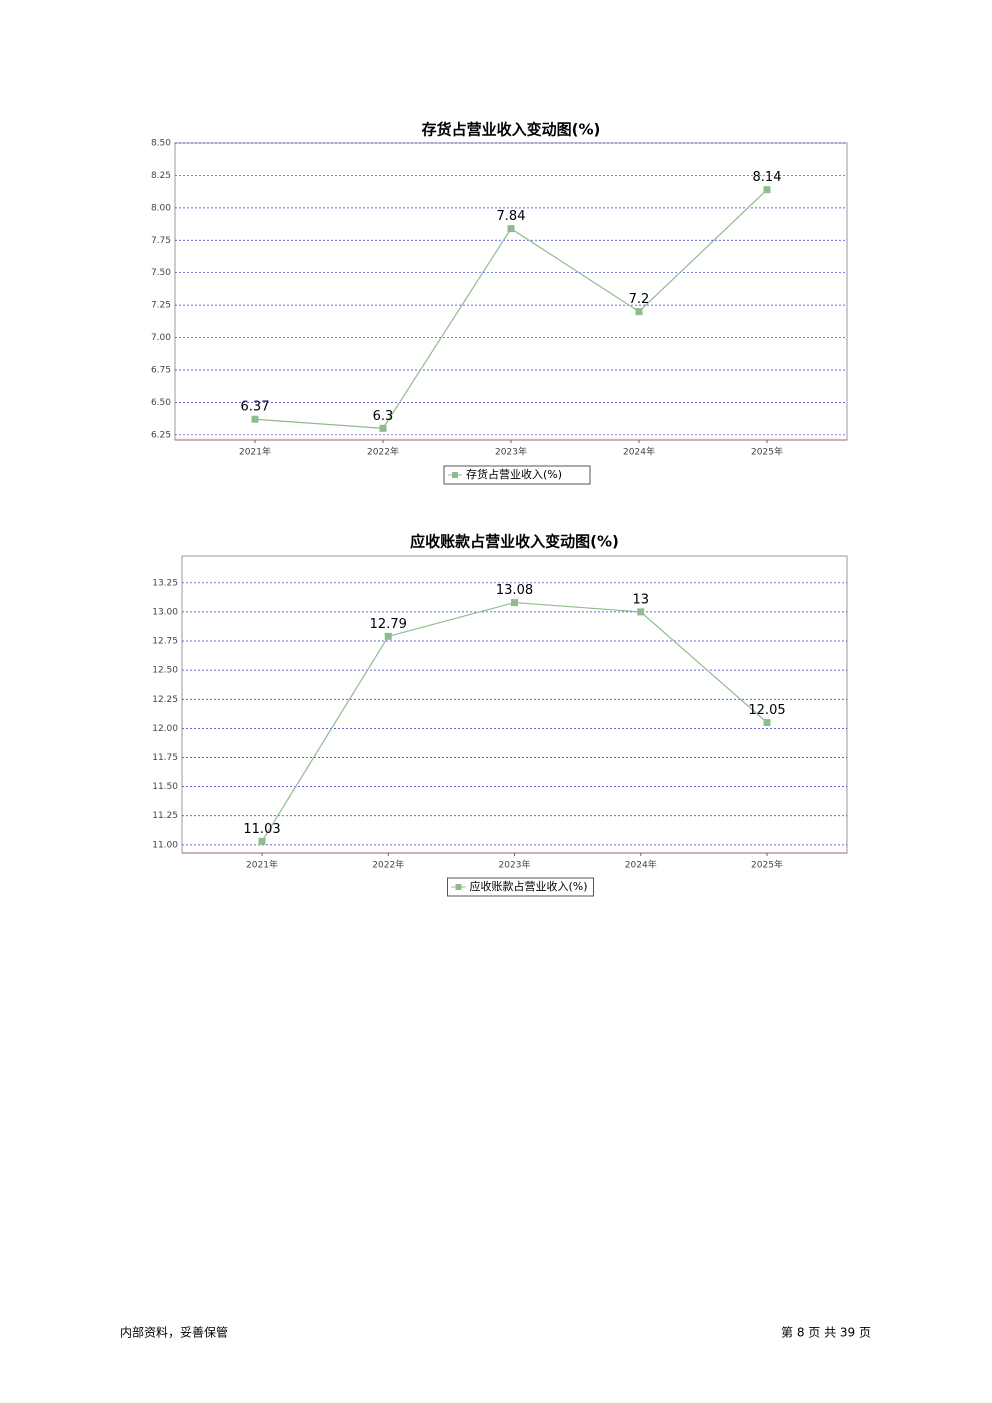 This screenshot has width=992, height=1403. I want to click on data-label: 8.14, so click(767, 177).